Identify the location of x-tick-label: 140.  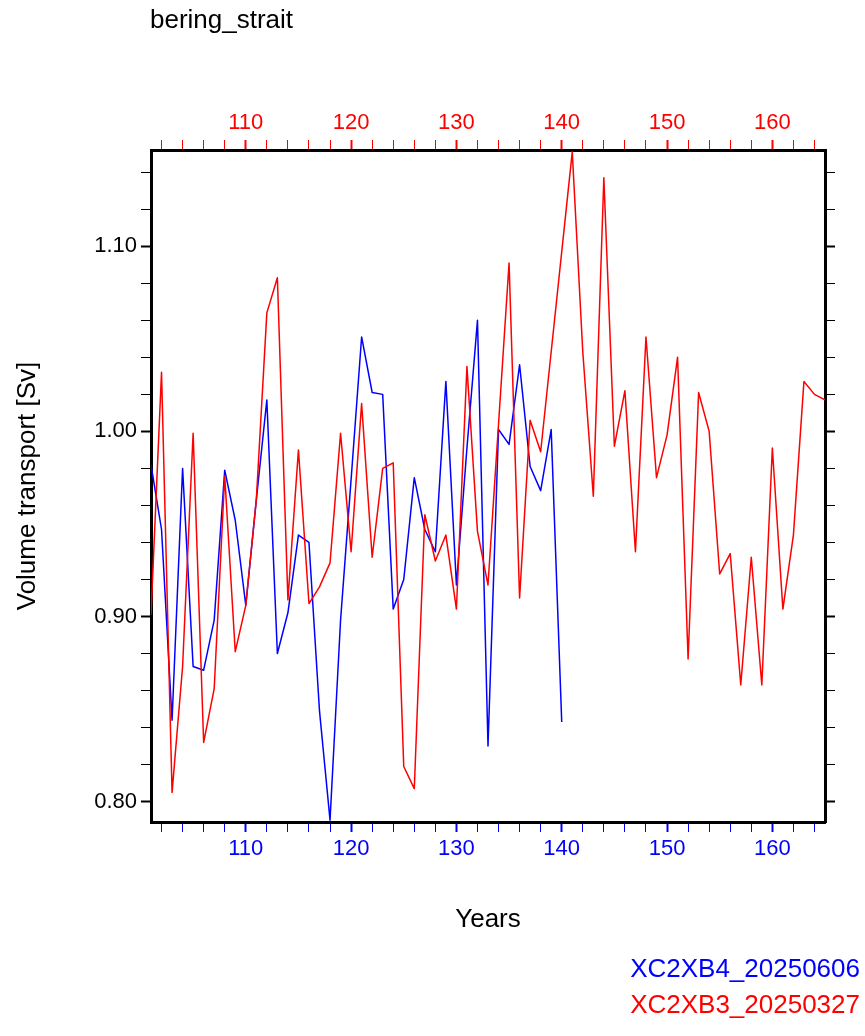
(562, 848).